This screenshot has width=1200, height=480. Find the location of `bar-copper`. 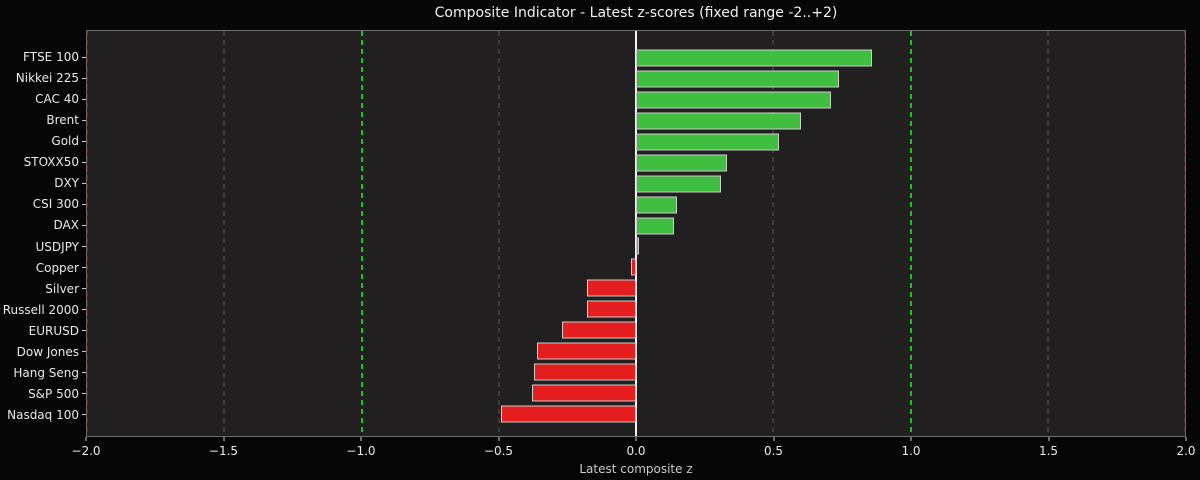

bar-copper is located at coordinates (633, 267).